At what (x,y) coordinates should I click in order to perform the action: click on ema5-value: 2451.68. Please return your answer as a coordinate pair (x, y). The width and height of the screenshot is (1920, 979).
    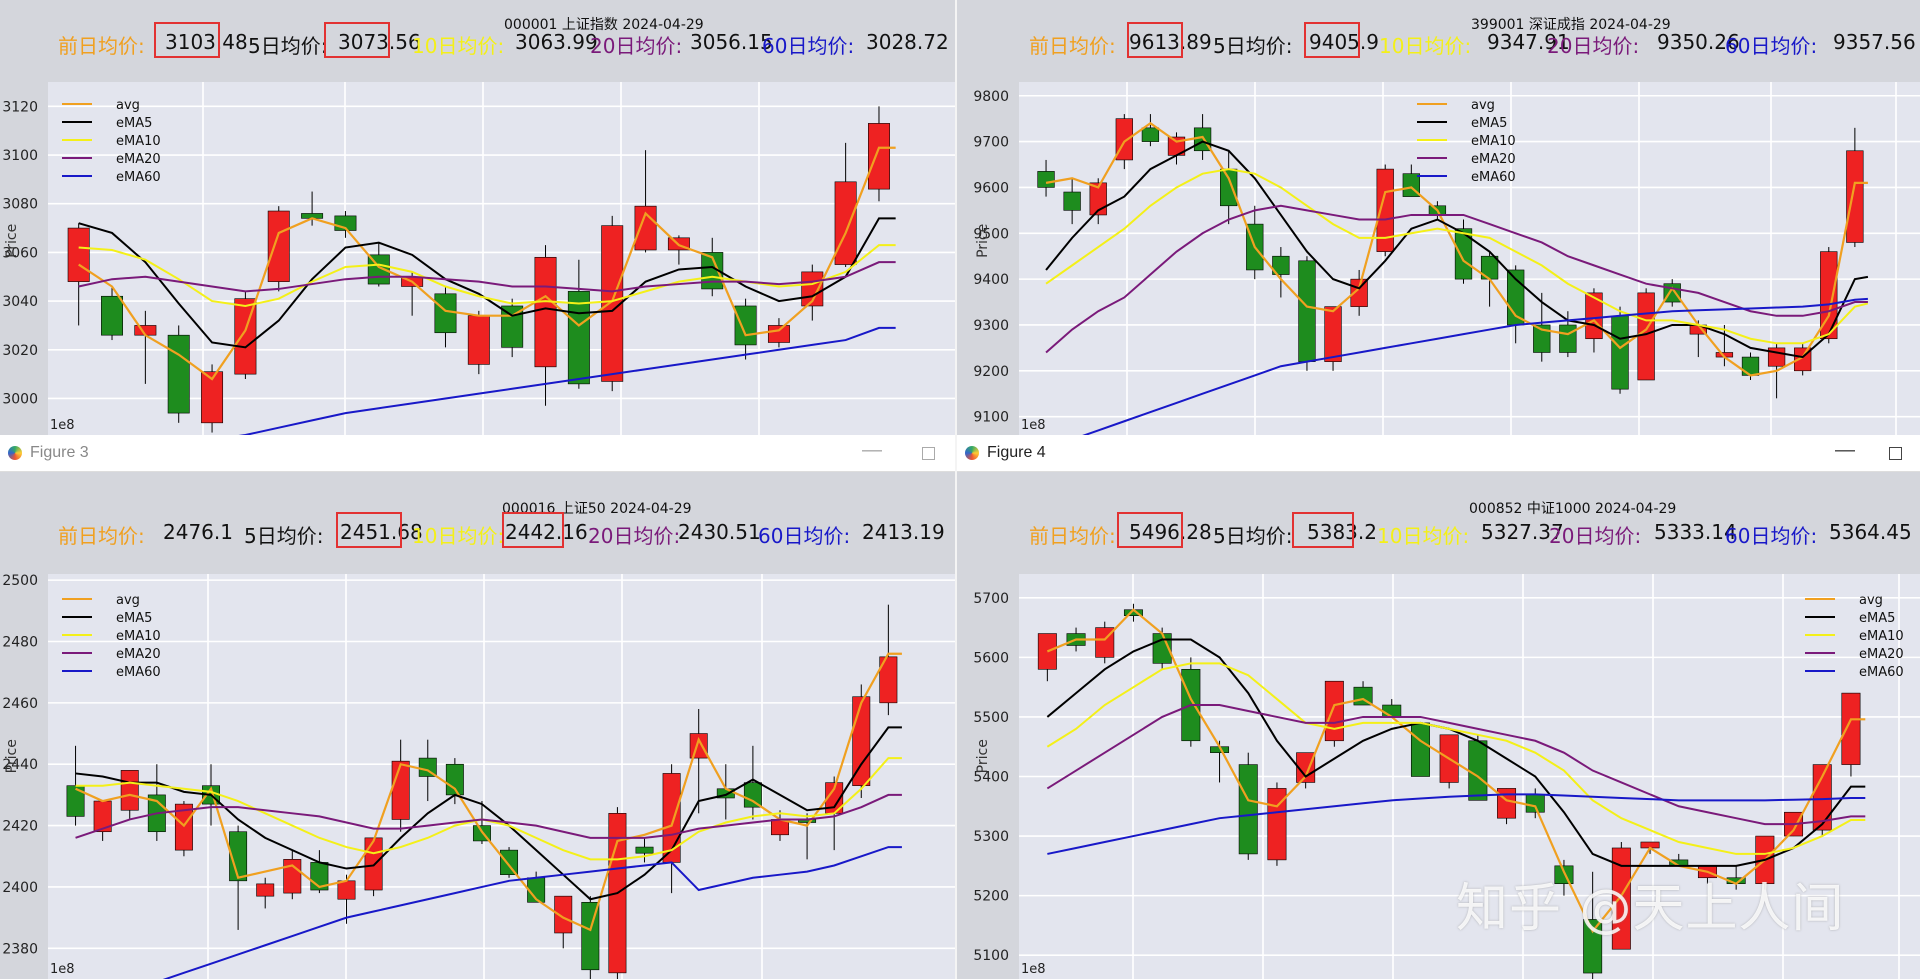
    Looking at the image, I should click on (381, 532).